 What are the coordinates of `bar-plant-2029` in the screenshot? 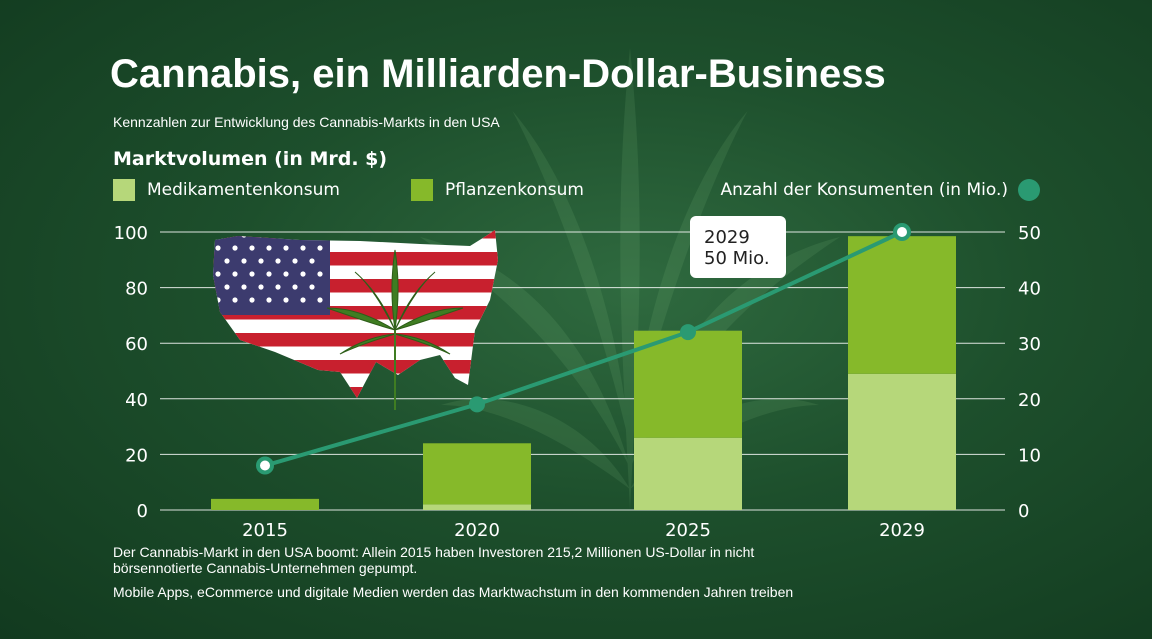 It's located at (902, 305).